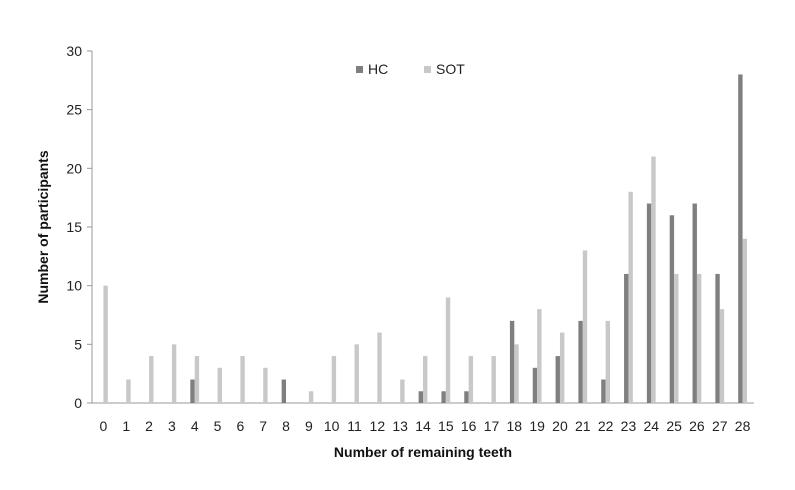 This screenshot has width=795, height=490. I want to click on x-tick-label: 26, so click(697, 426).